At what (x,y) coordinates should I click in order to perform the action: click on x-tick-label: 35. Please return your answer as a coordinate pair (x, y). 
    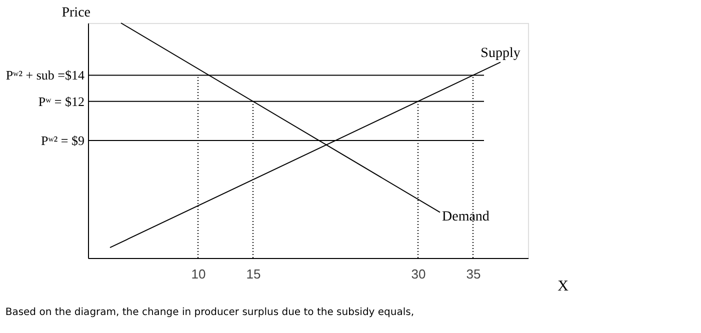
    Looking at the image, I should click on (473, 274).